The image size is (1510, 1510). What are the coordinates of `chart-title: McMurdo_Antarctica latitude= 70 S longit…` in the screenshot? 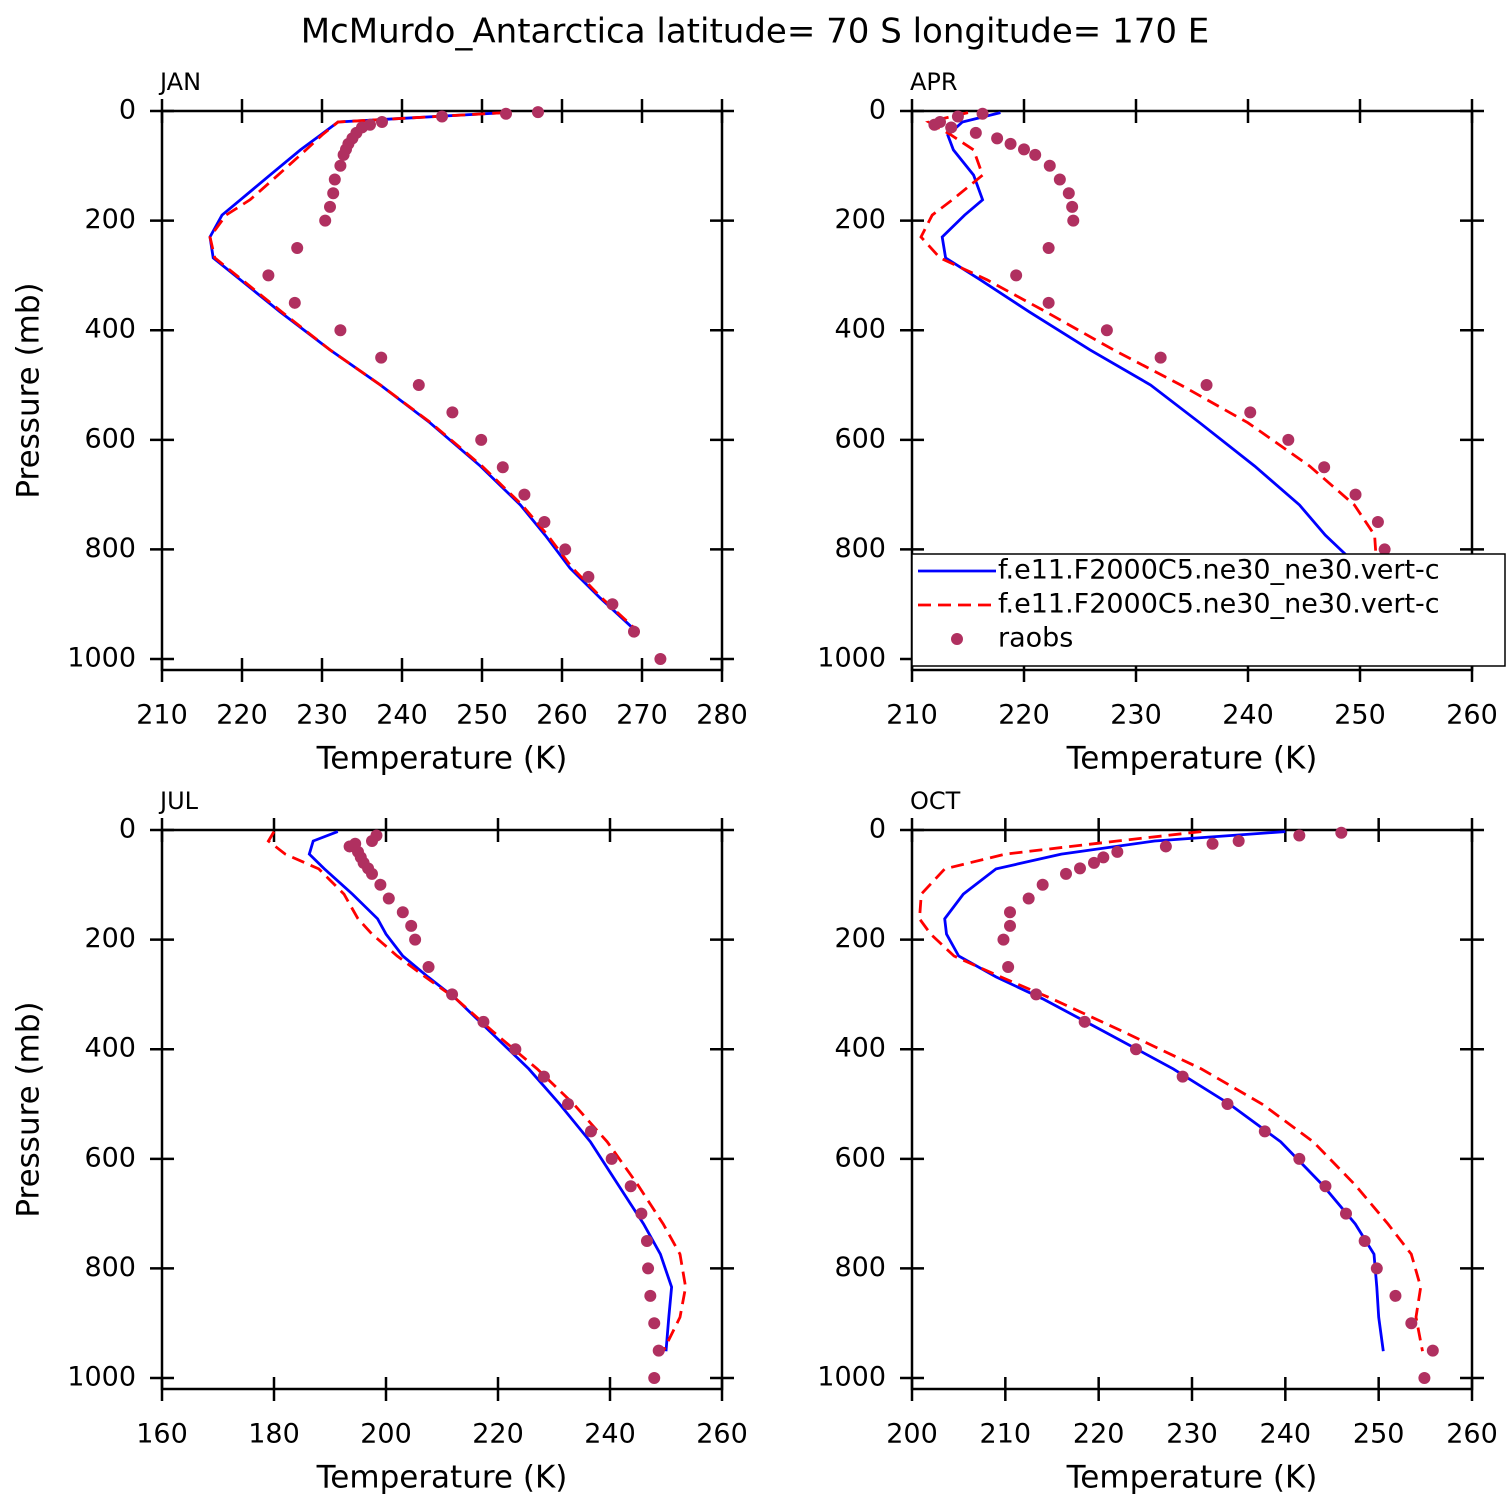 It's located at (755, 32).